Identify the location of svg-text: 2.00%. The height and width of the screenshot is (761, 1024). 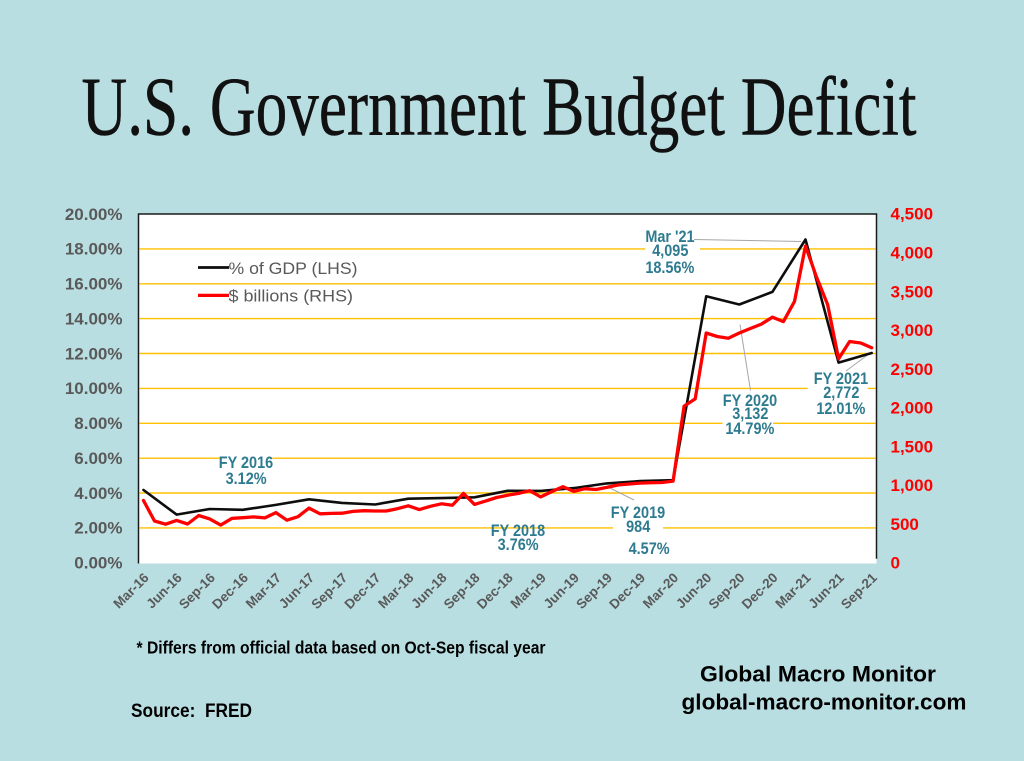
(98, 528).